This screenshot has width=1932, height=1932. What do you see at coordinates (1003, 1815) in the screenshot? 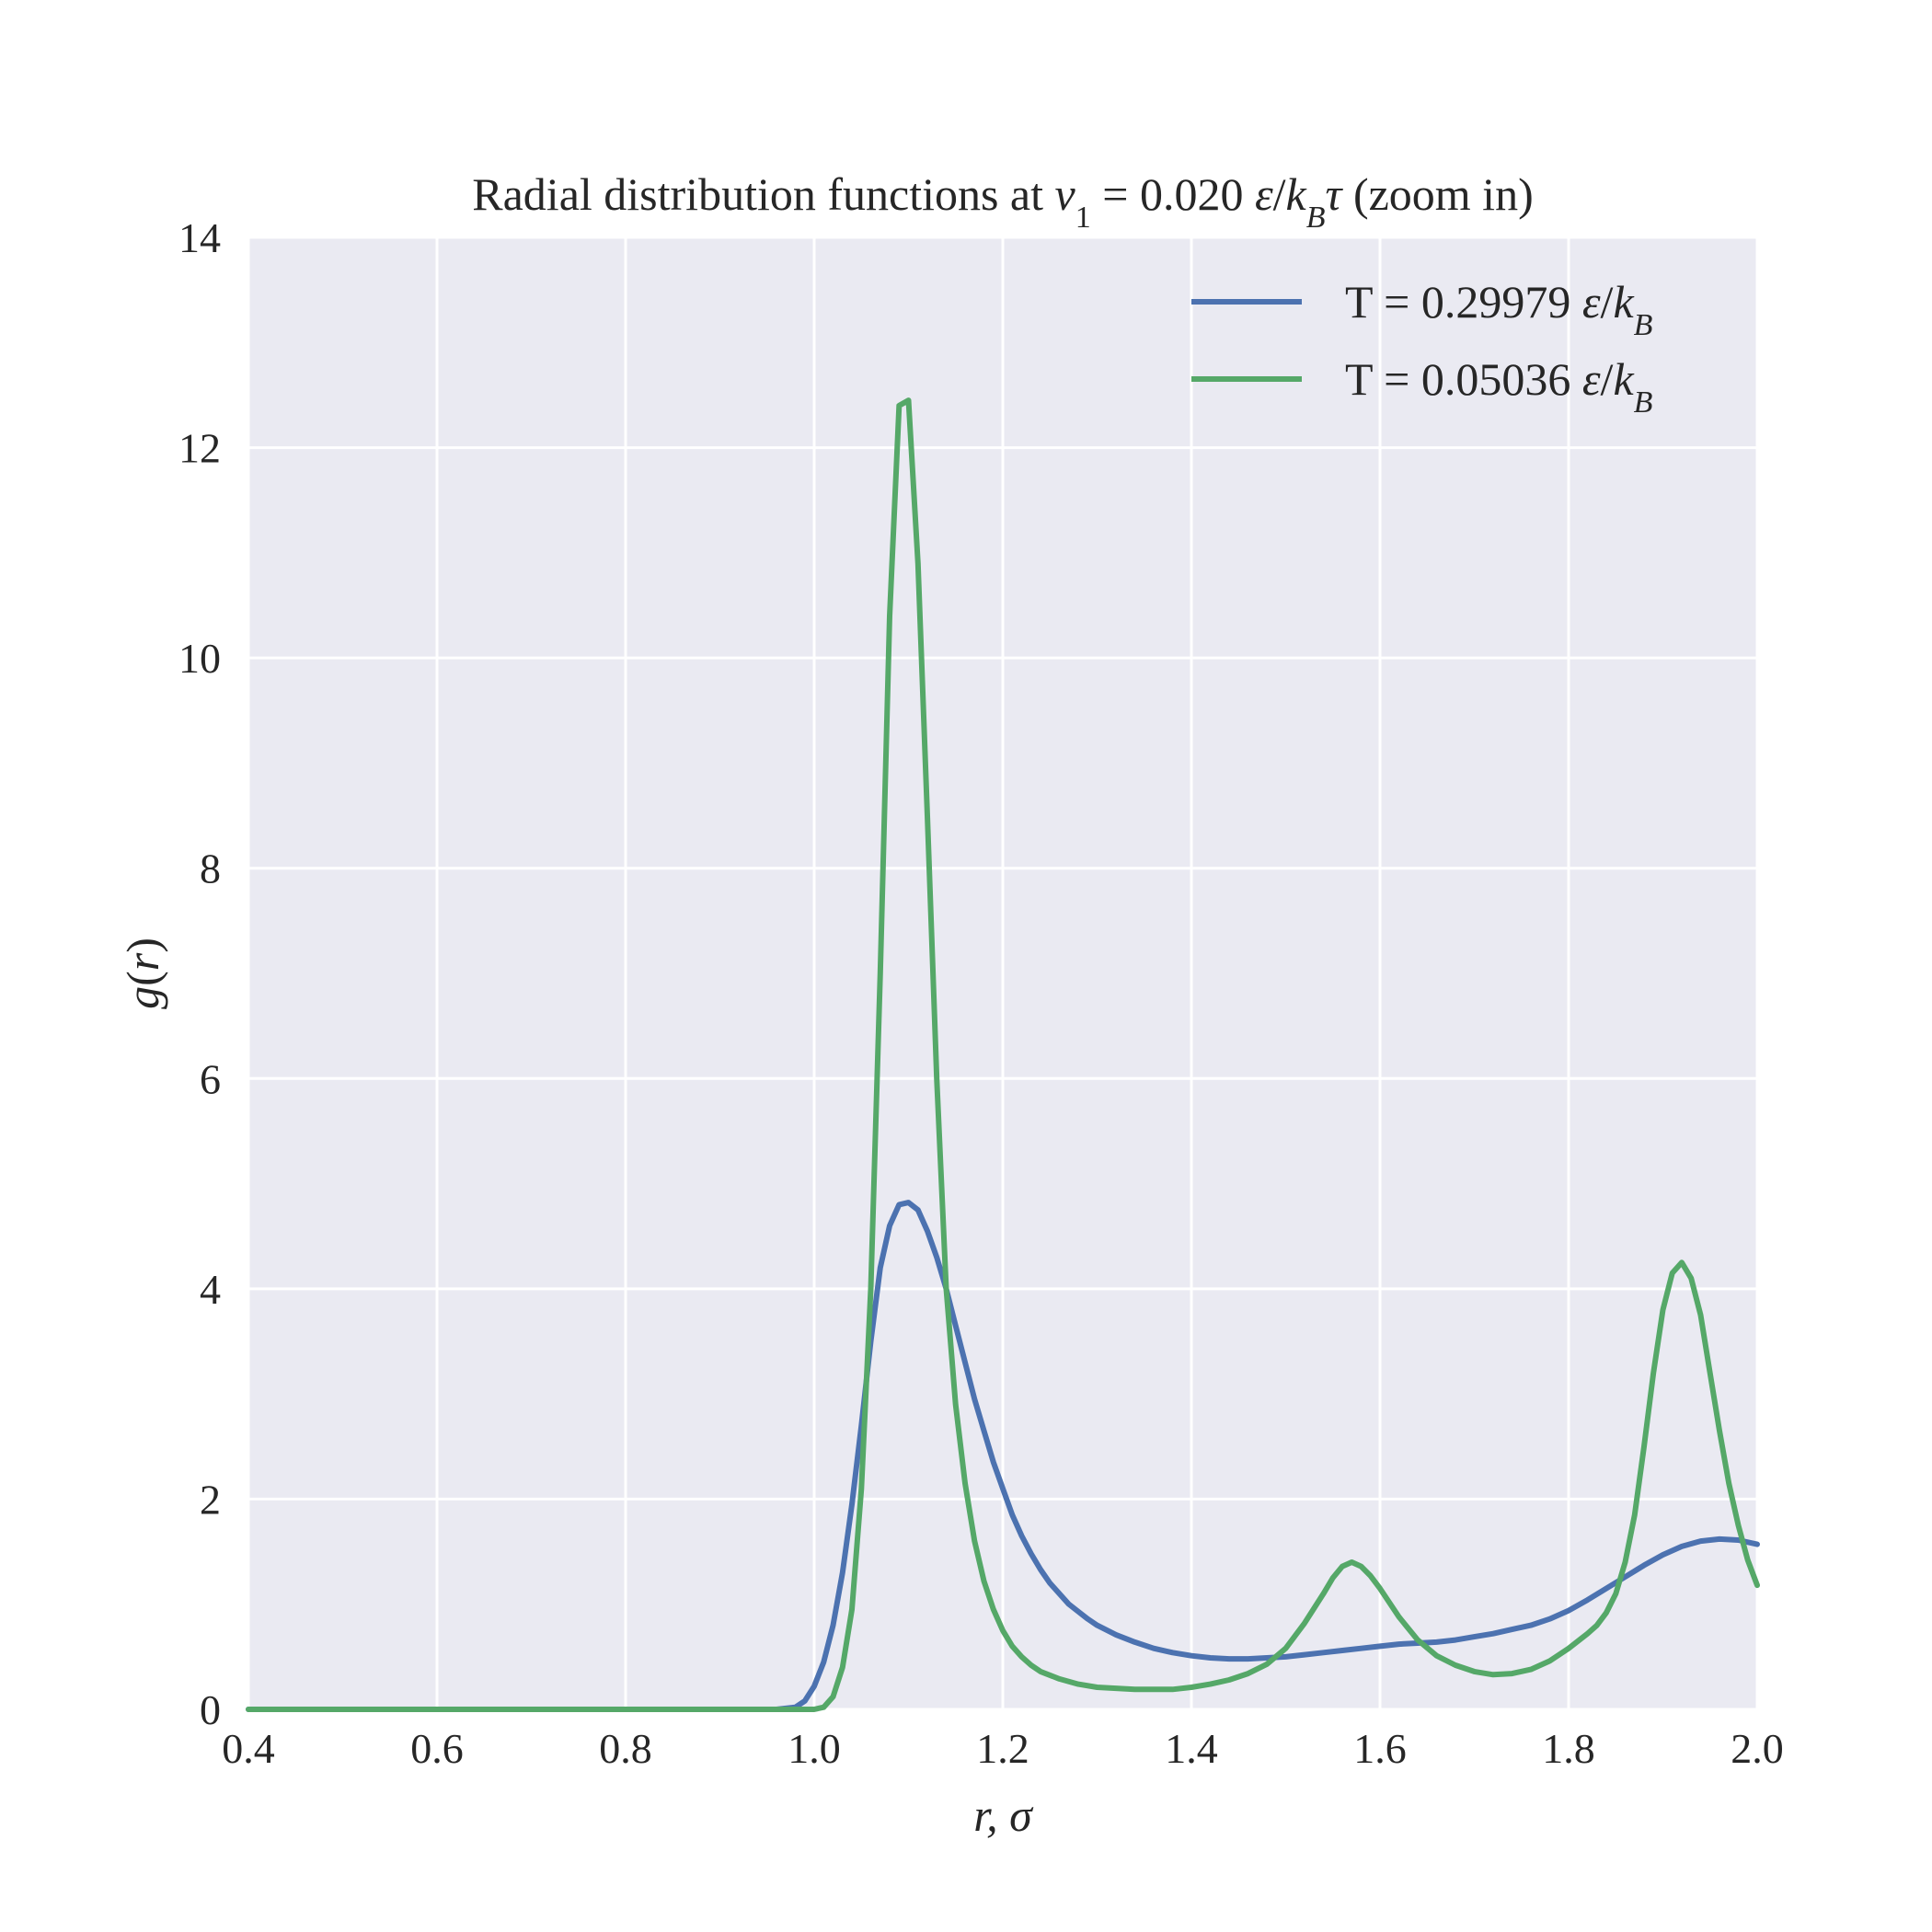
I see `x-axis-label: r, σ` at bounding box center [1003, 1815].